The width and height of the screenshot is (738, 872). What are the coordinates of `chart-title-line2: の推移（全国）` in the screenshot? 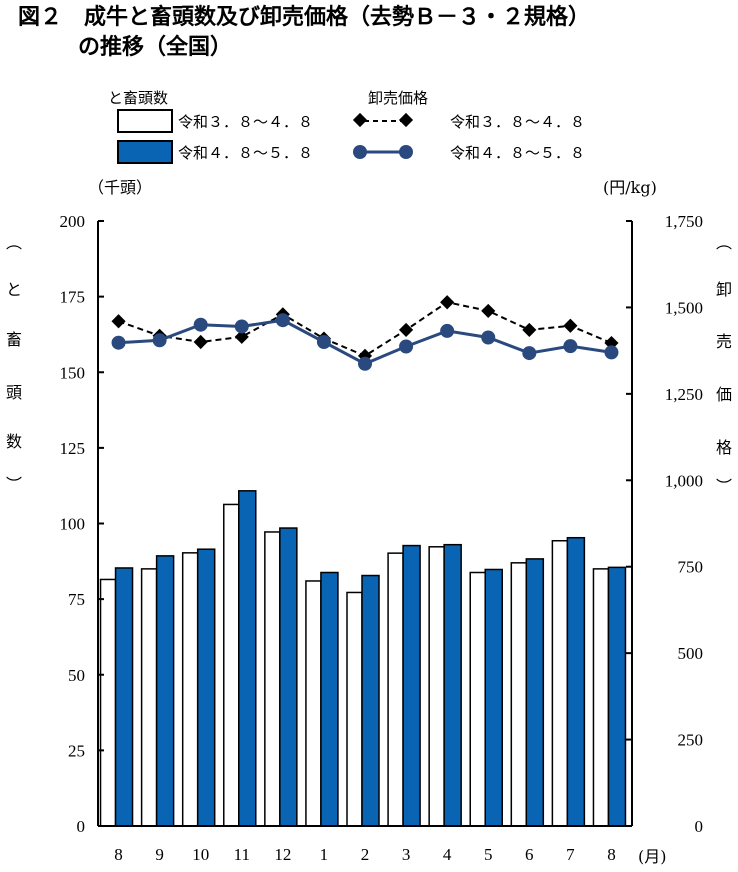 It's located at (155, 47).